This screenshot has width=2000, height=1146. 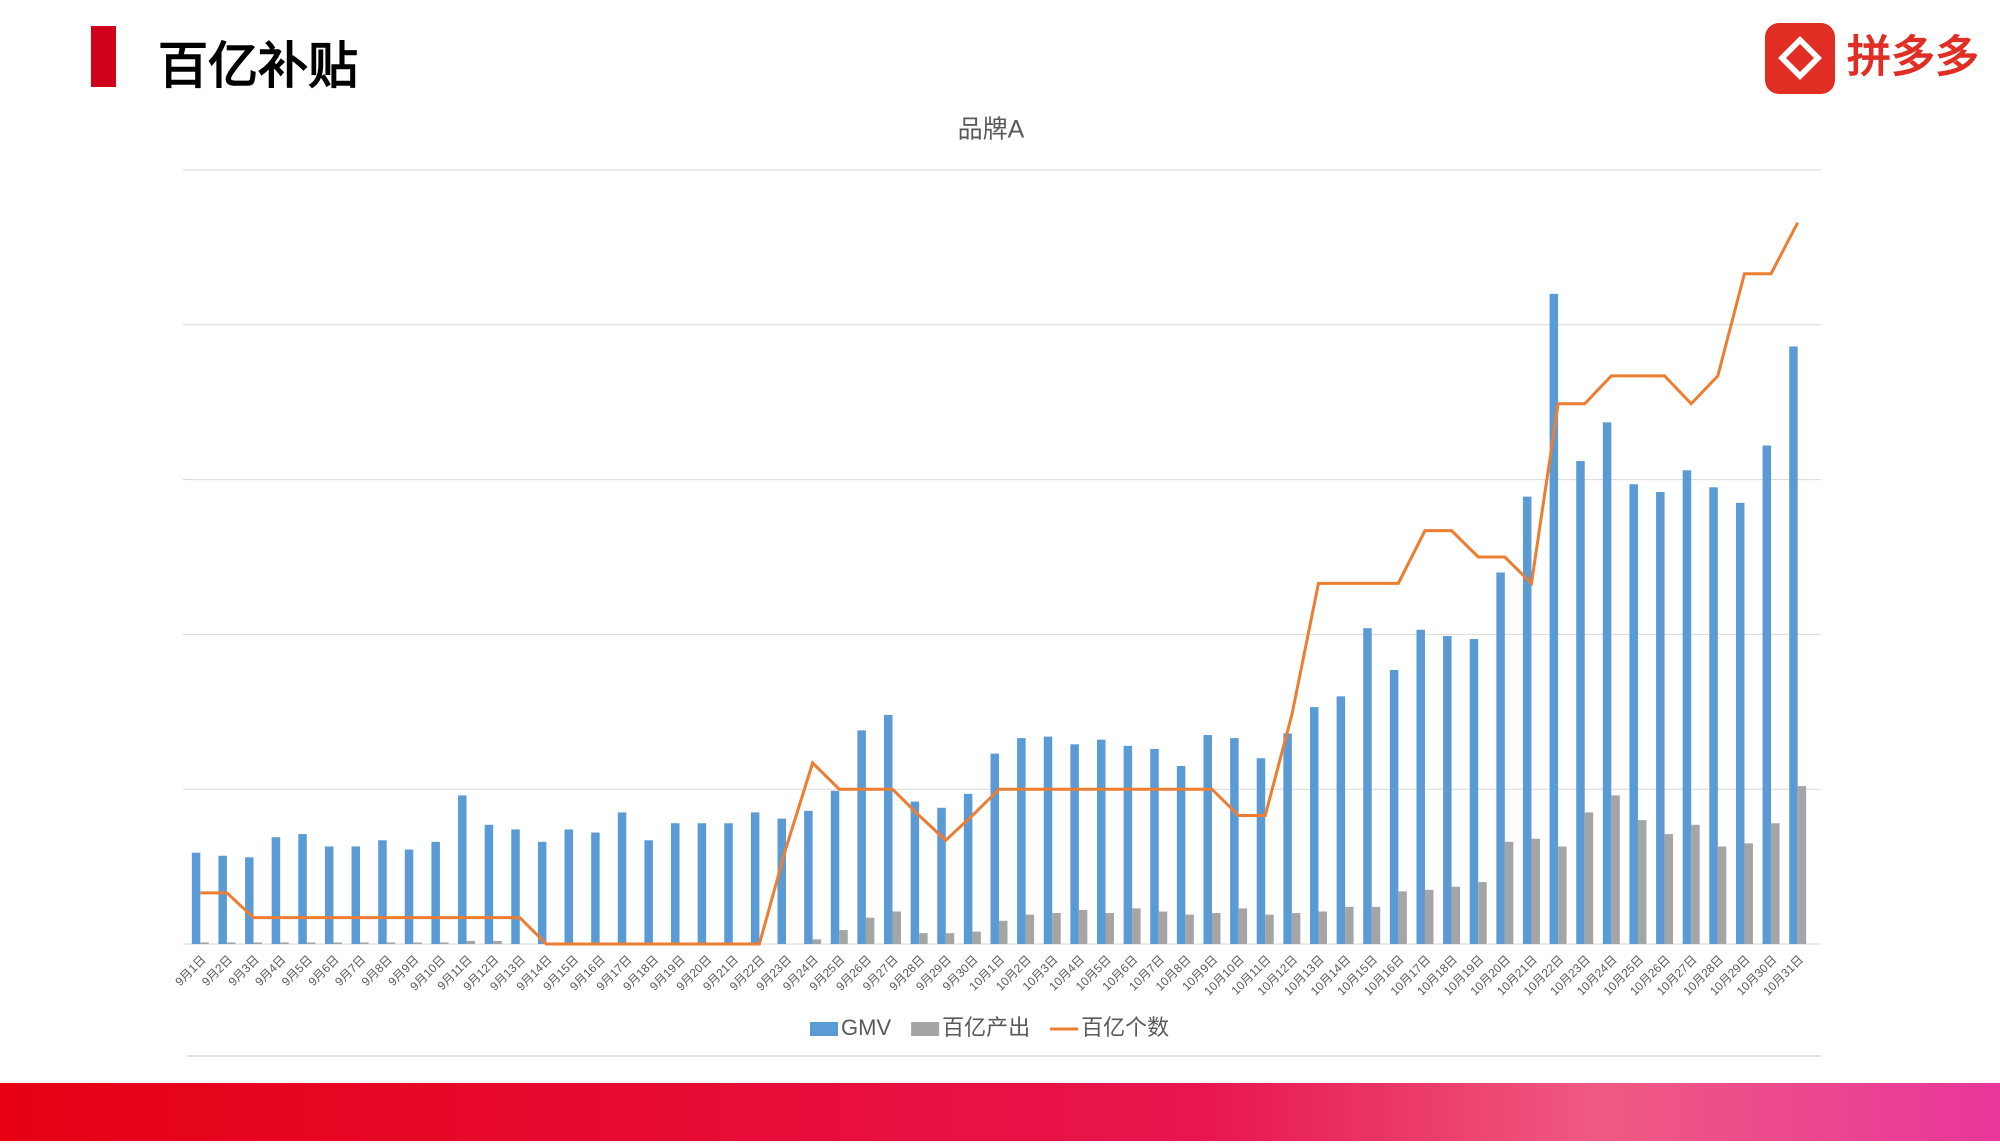 What do you see at coordinates (103, 56) in the screenshot?
I see `title-marker` at bounding box center [103, 56].